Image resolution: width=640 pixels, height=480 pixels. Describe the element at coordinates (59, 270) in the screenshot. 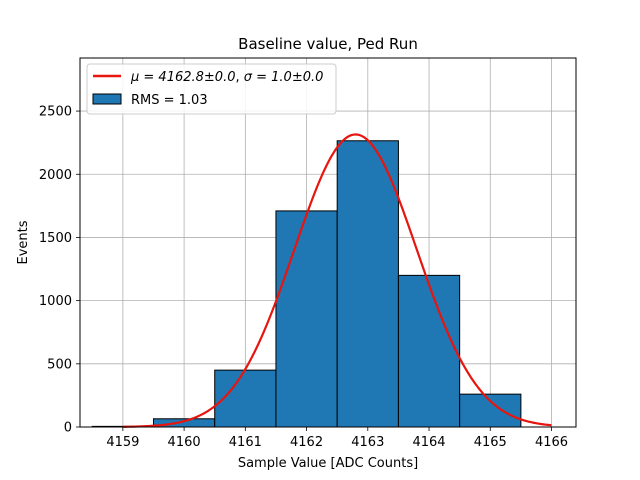

I see `y-axis-ticks: 0 500 1000 1500 2000 2500` at that location.